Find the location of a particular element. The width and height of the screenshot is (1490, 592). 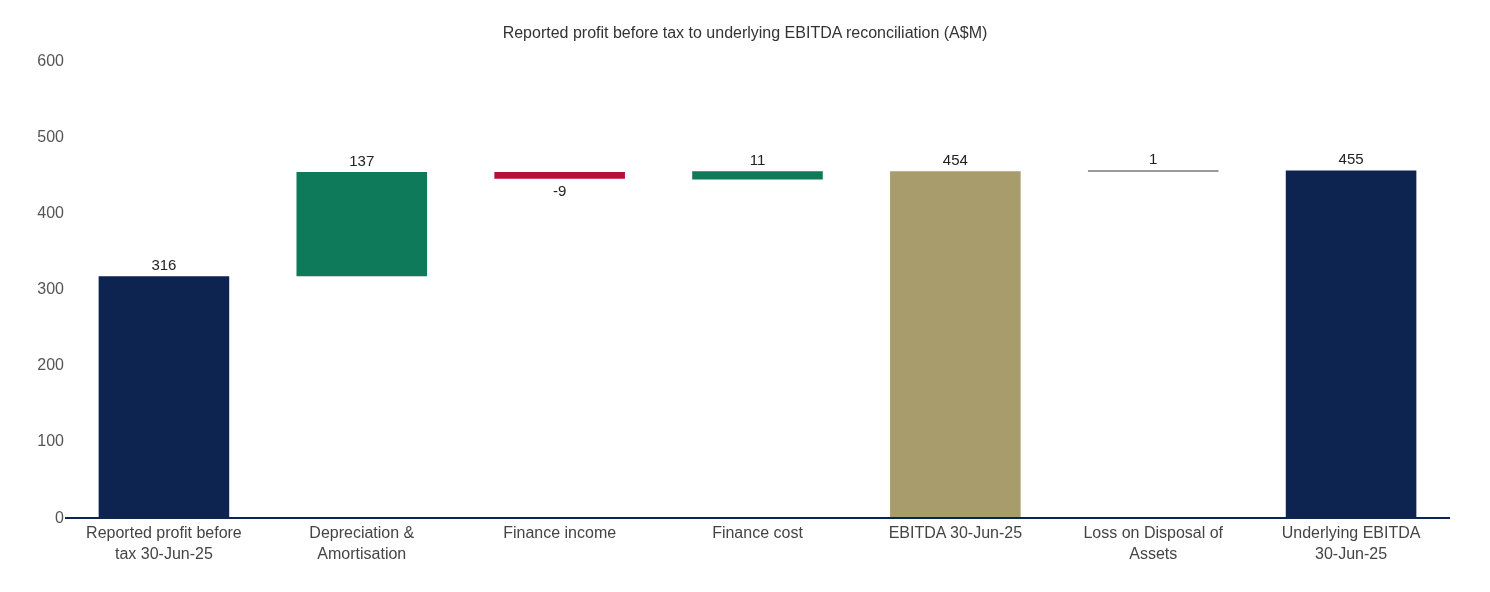

data-label: 137 is located at coordinates (362, 160).